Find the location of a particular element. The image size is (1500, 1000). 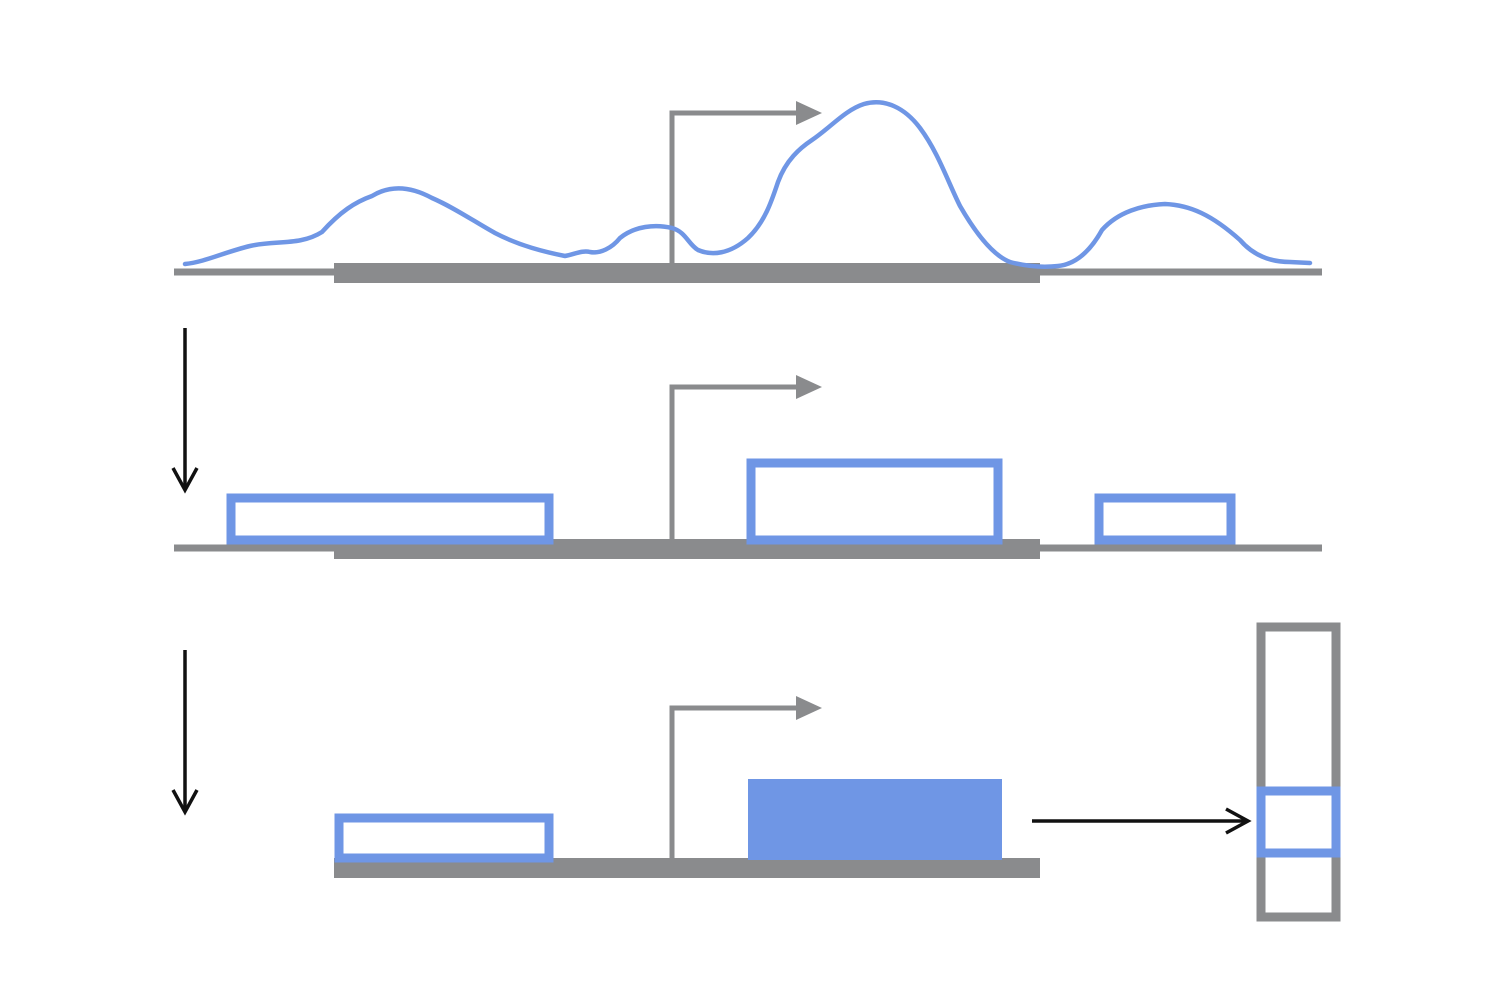

feature-vector is located at coordinates (1298, 772).